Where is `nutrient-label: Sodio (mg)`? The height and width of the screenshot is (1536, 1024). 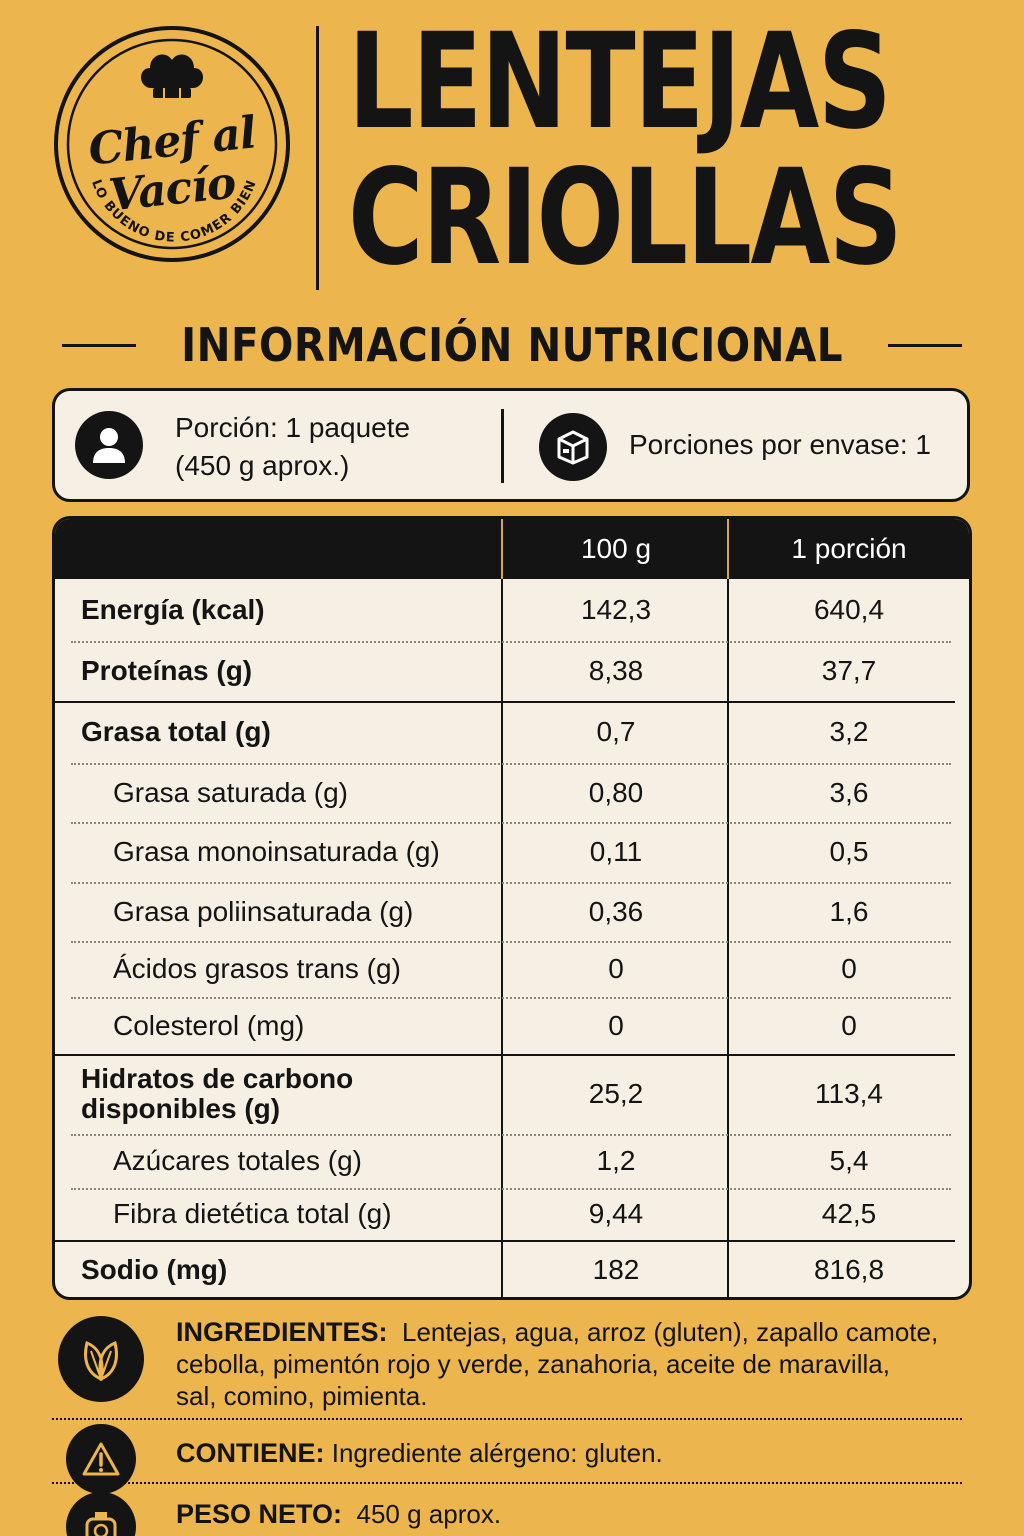 nutrient-label: Sodio (mg) is located at coordinates (154, 1269).